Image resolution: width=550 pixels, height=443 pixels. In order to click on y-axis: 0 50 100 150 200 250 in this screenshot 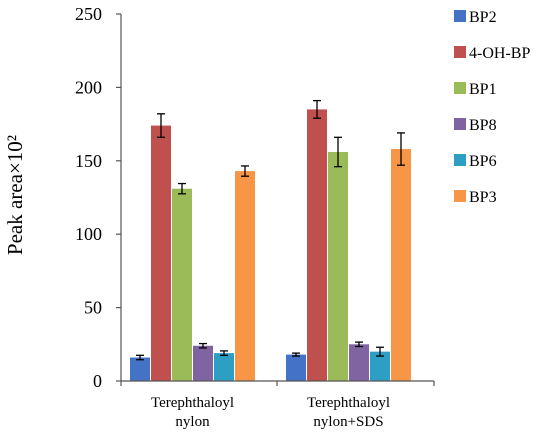, I will do `click(98, 197)`.